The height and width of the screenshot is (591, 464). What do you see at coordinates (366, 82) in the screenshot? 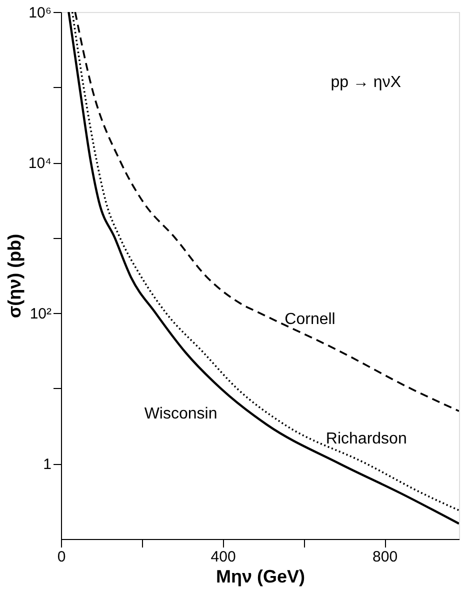
I see `annotation: pp → ηνX` at bounding box center [366, 82].